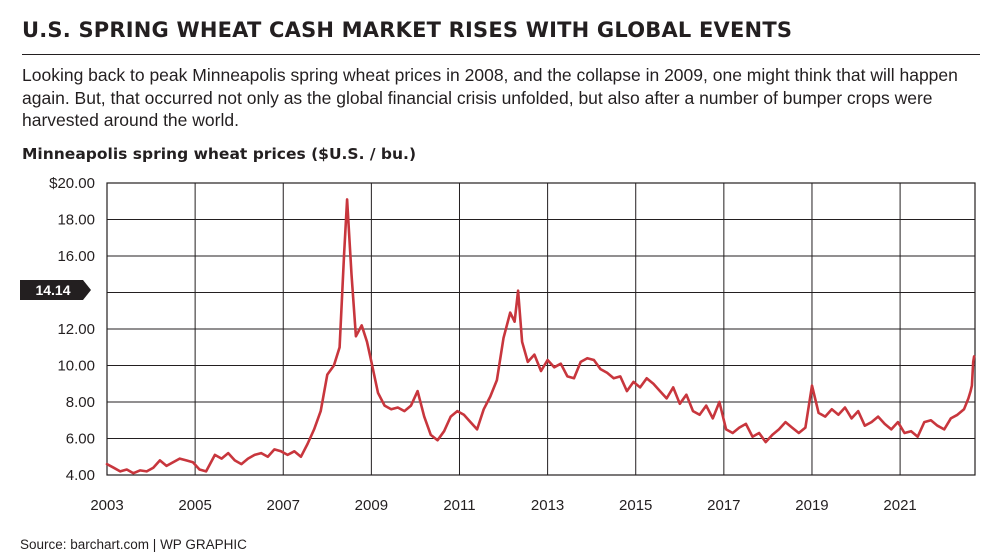  I want to click on price-callout: 14.14, so click(55, 289).